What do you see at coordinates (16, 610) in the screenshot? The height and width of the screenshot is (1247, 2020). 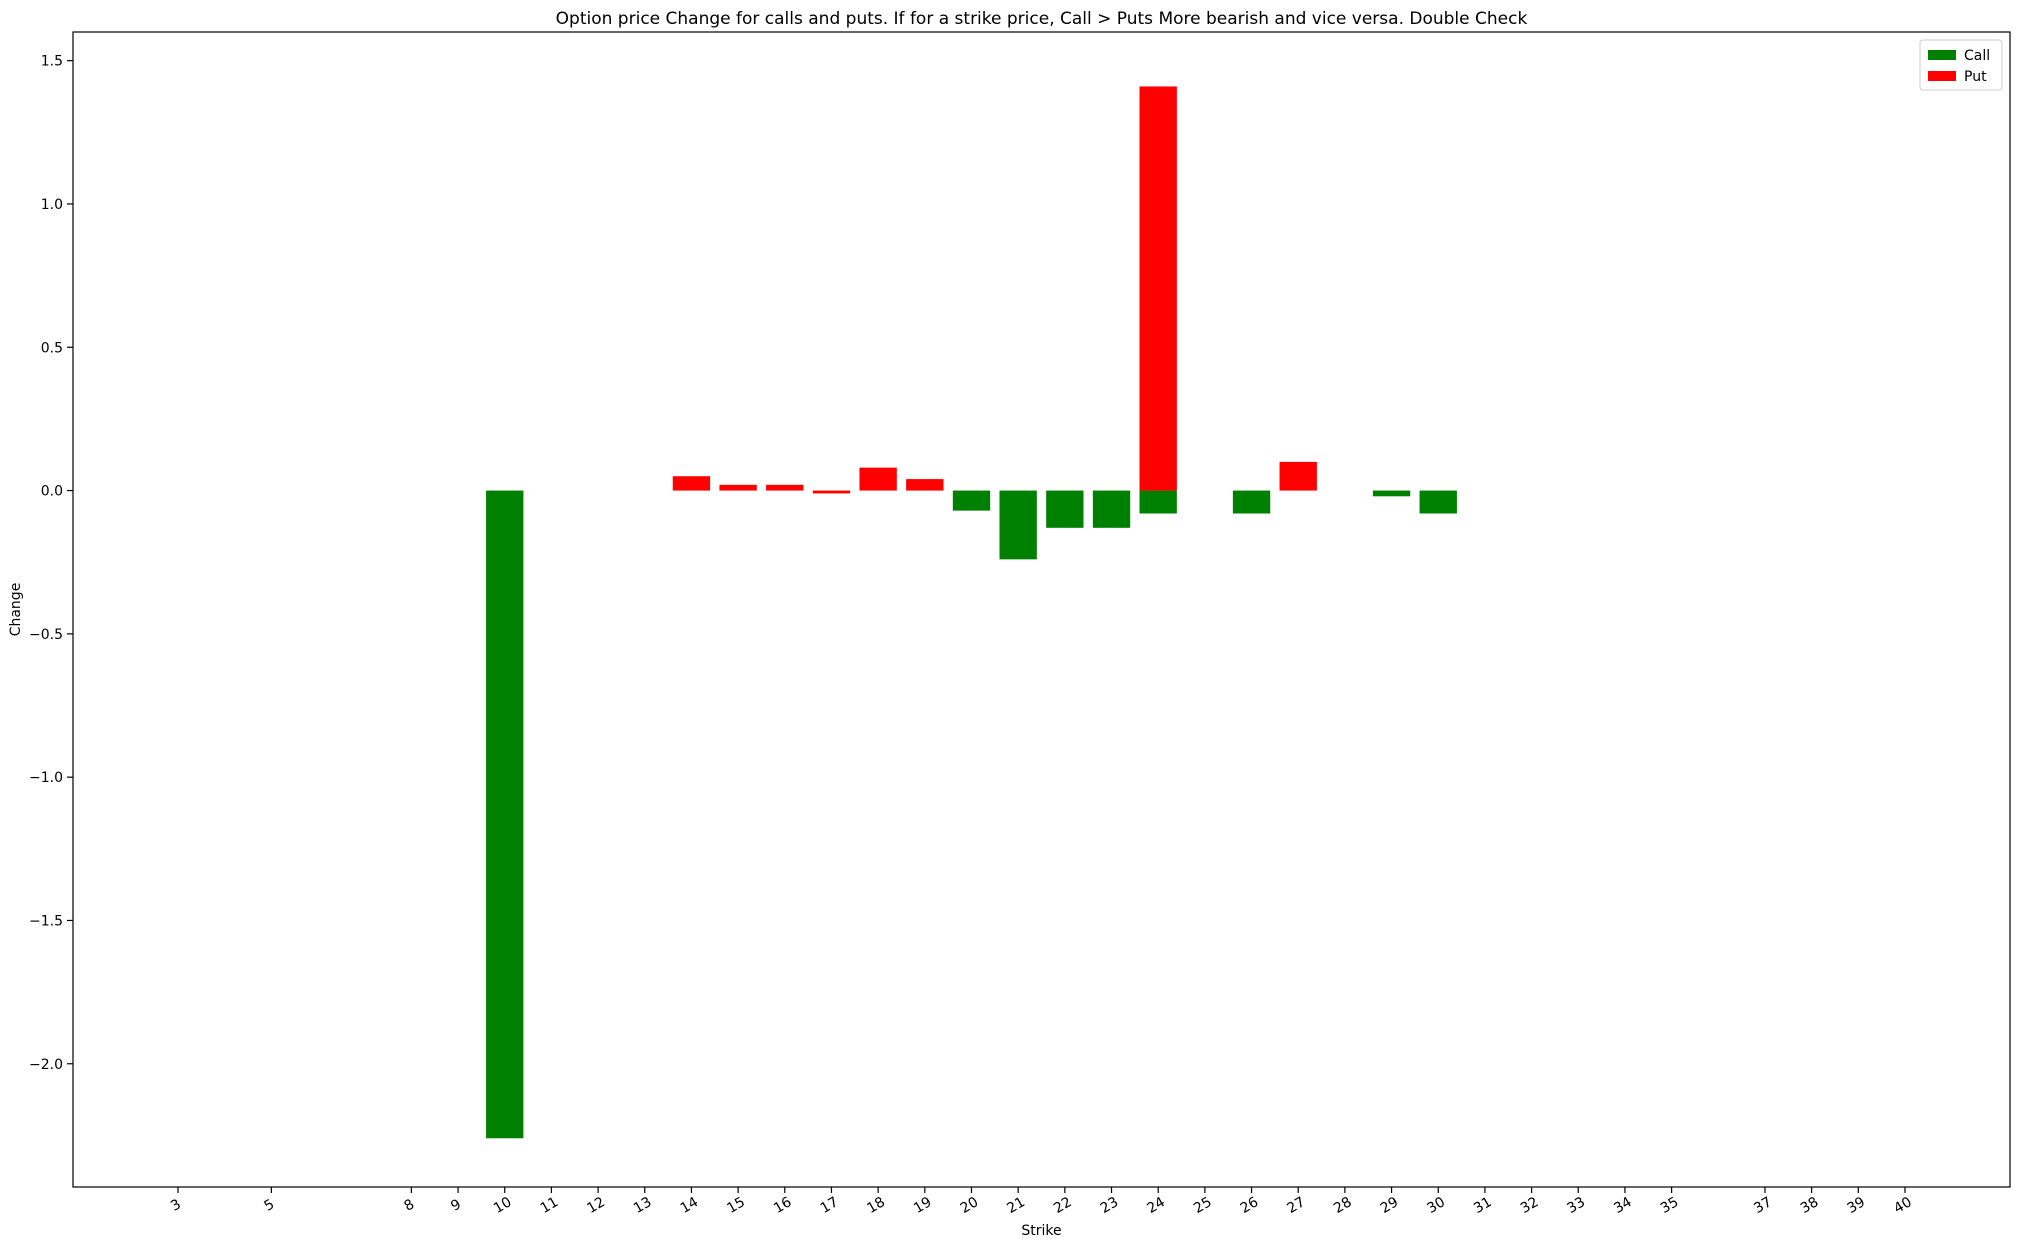 I see `y-axis-label: Change` at bounding box center [16, 610].